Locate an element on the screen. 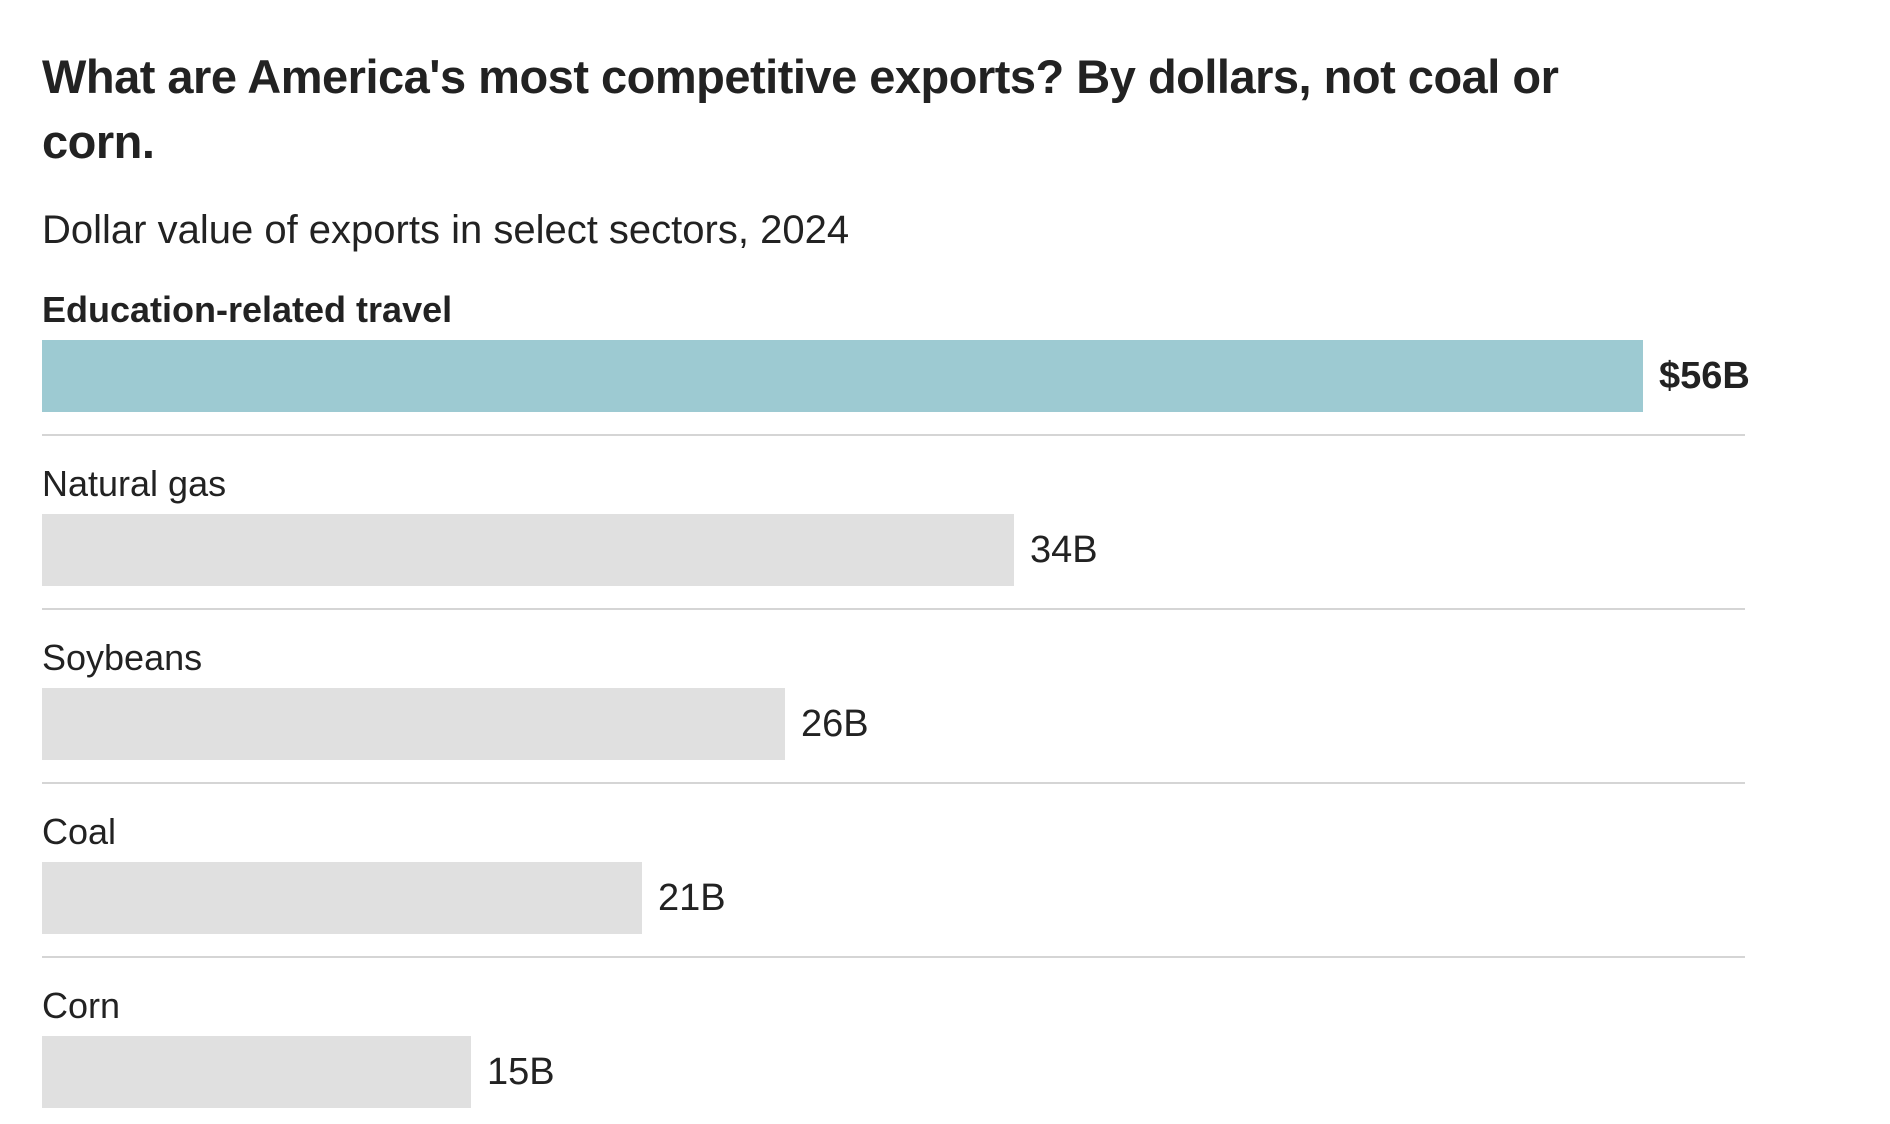 This screenshot has width=1890, height=1124. category-label: Soybeans is located at coordinates (122, 657).